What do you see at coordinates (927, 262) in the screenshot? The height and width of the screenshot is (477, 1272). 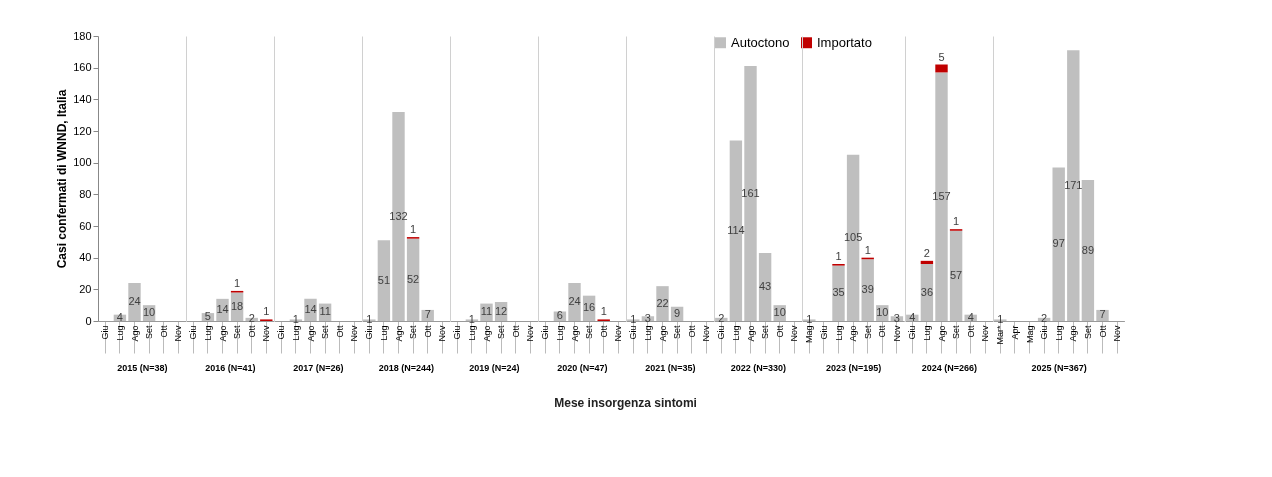 I see `bar` at bounding box center [927, 262].